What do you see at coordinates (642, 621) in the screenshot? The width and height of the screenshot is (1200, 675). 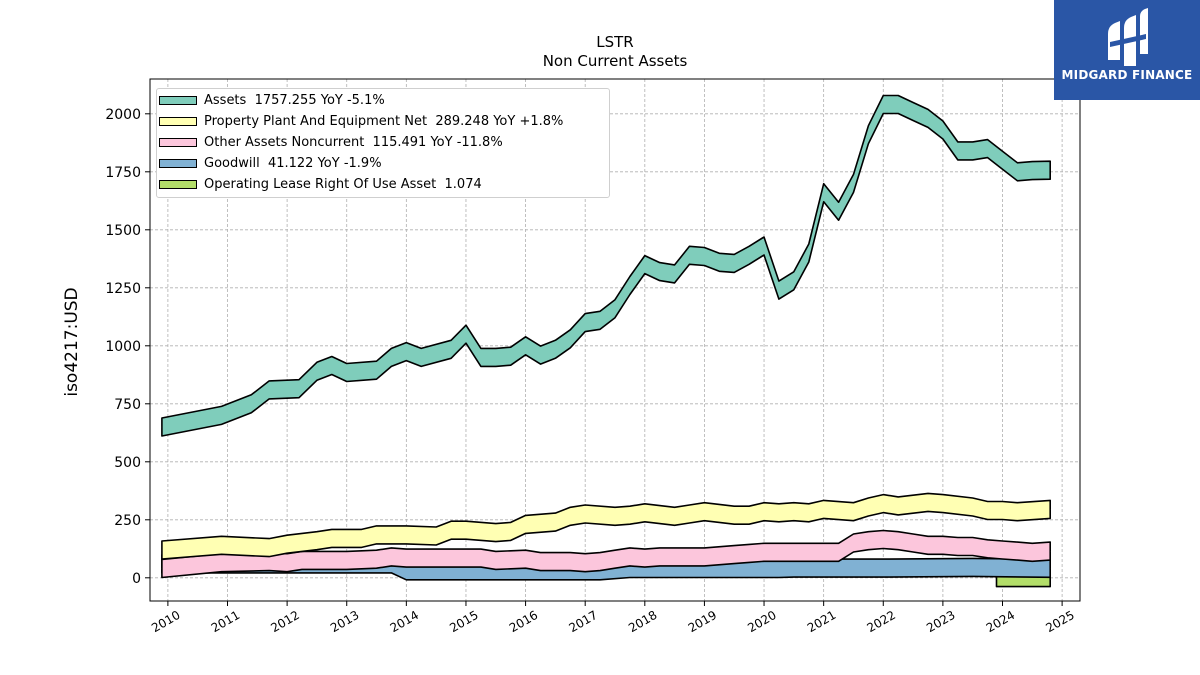 I see `x-tick-label: 2018` at bounding box center [642, 621].